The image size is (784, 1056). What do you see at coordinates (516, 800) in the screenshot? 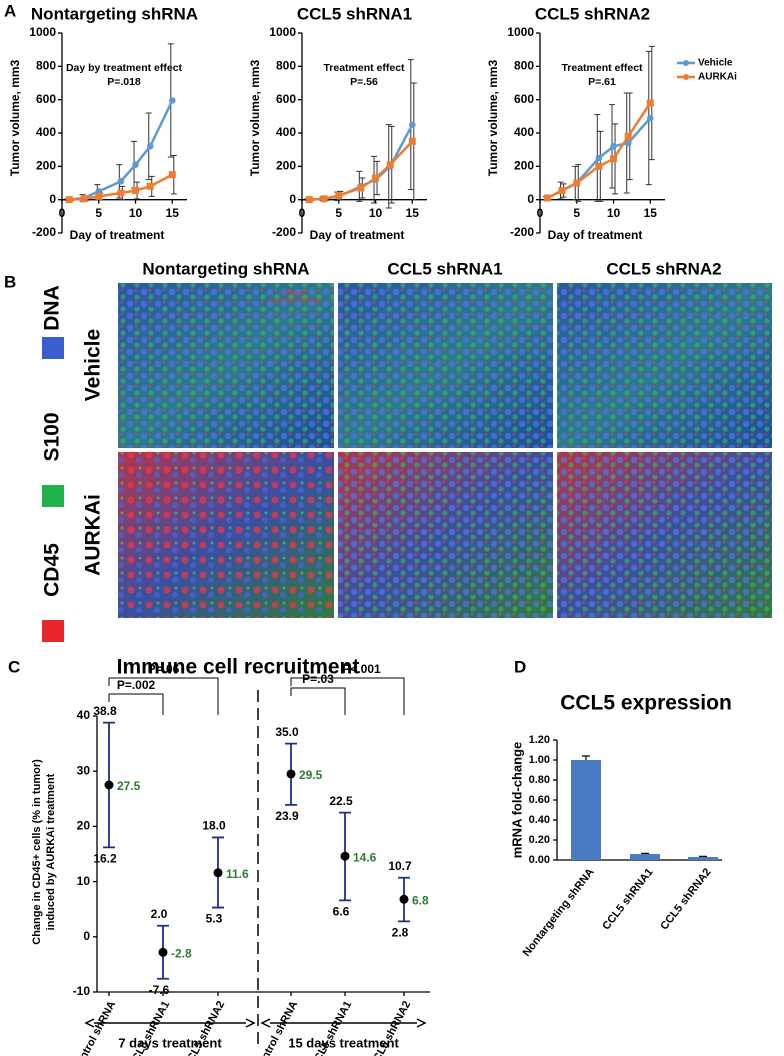
I see `y-axis-label: mRNA fold-change` at bounding box center [516, 800].